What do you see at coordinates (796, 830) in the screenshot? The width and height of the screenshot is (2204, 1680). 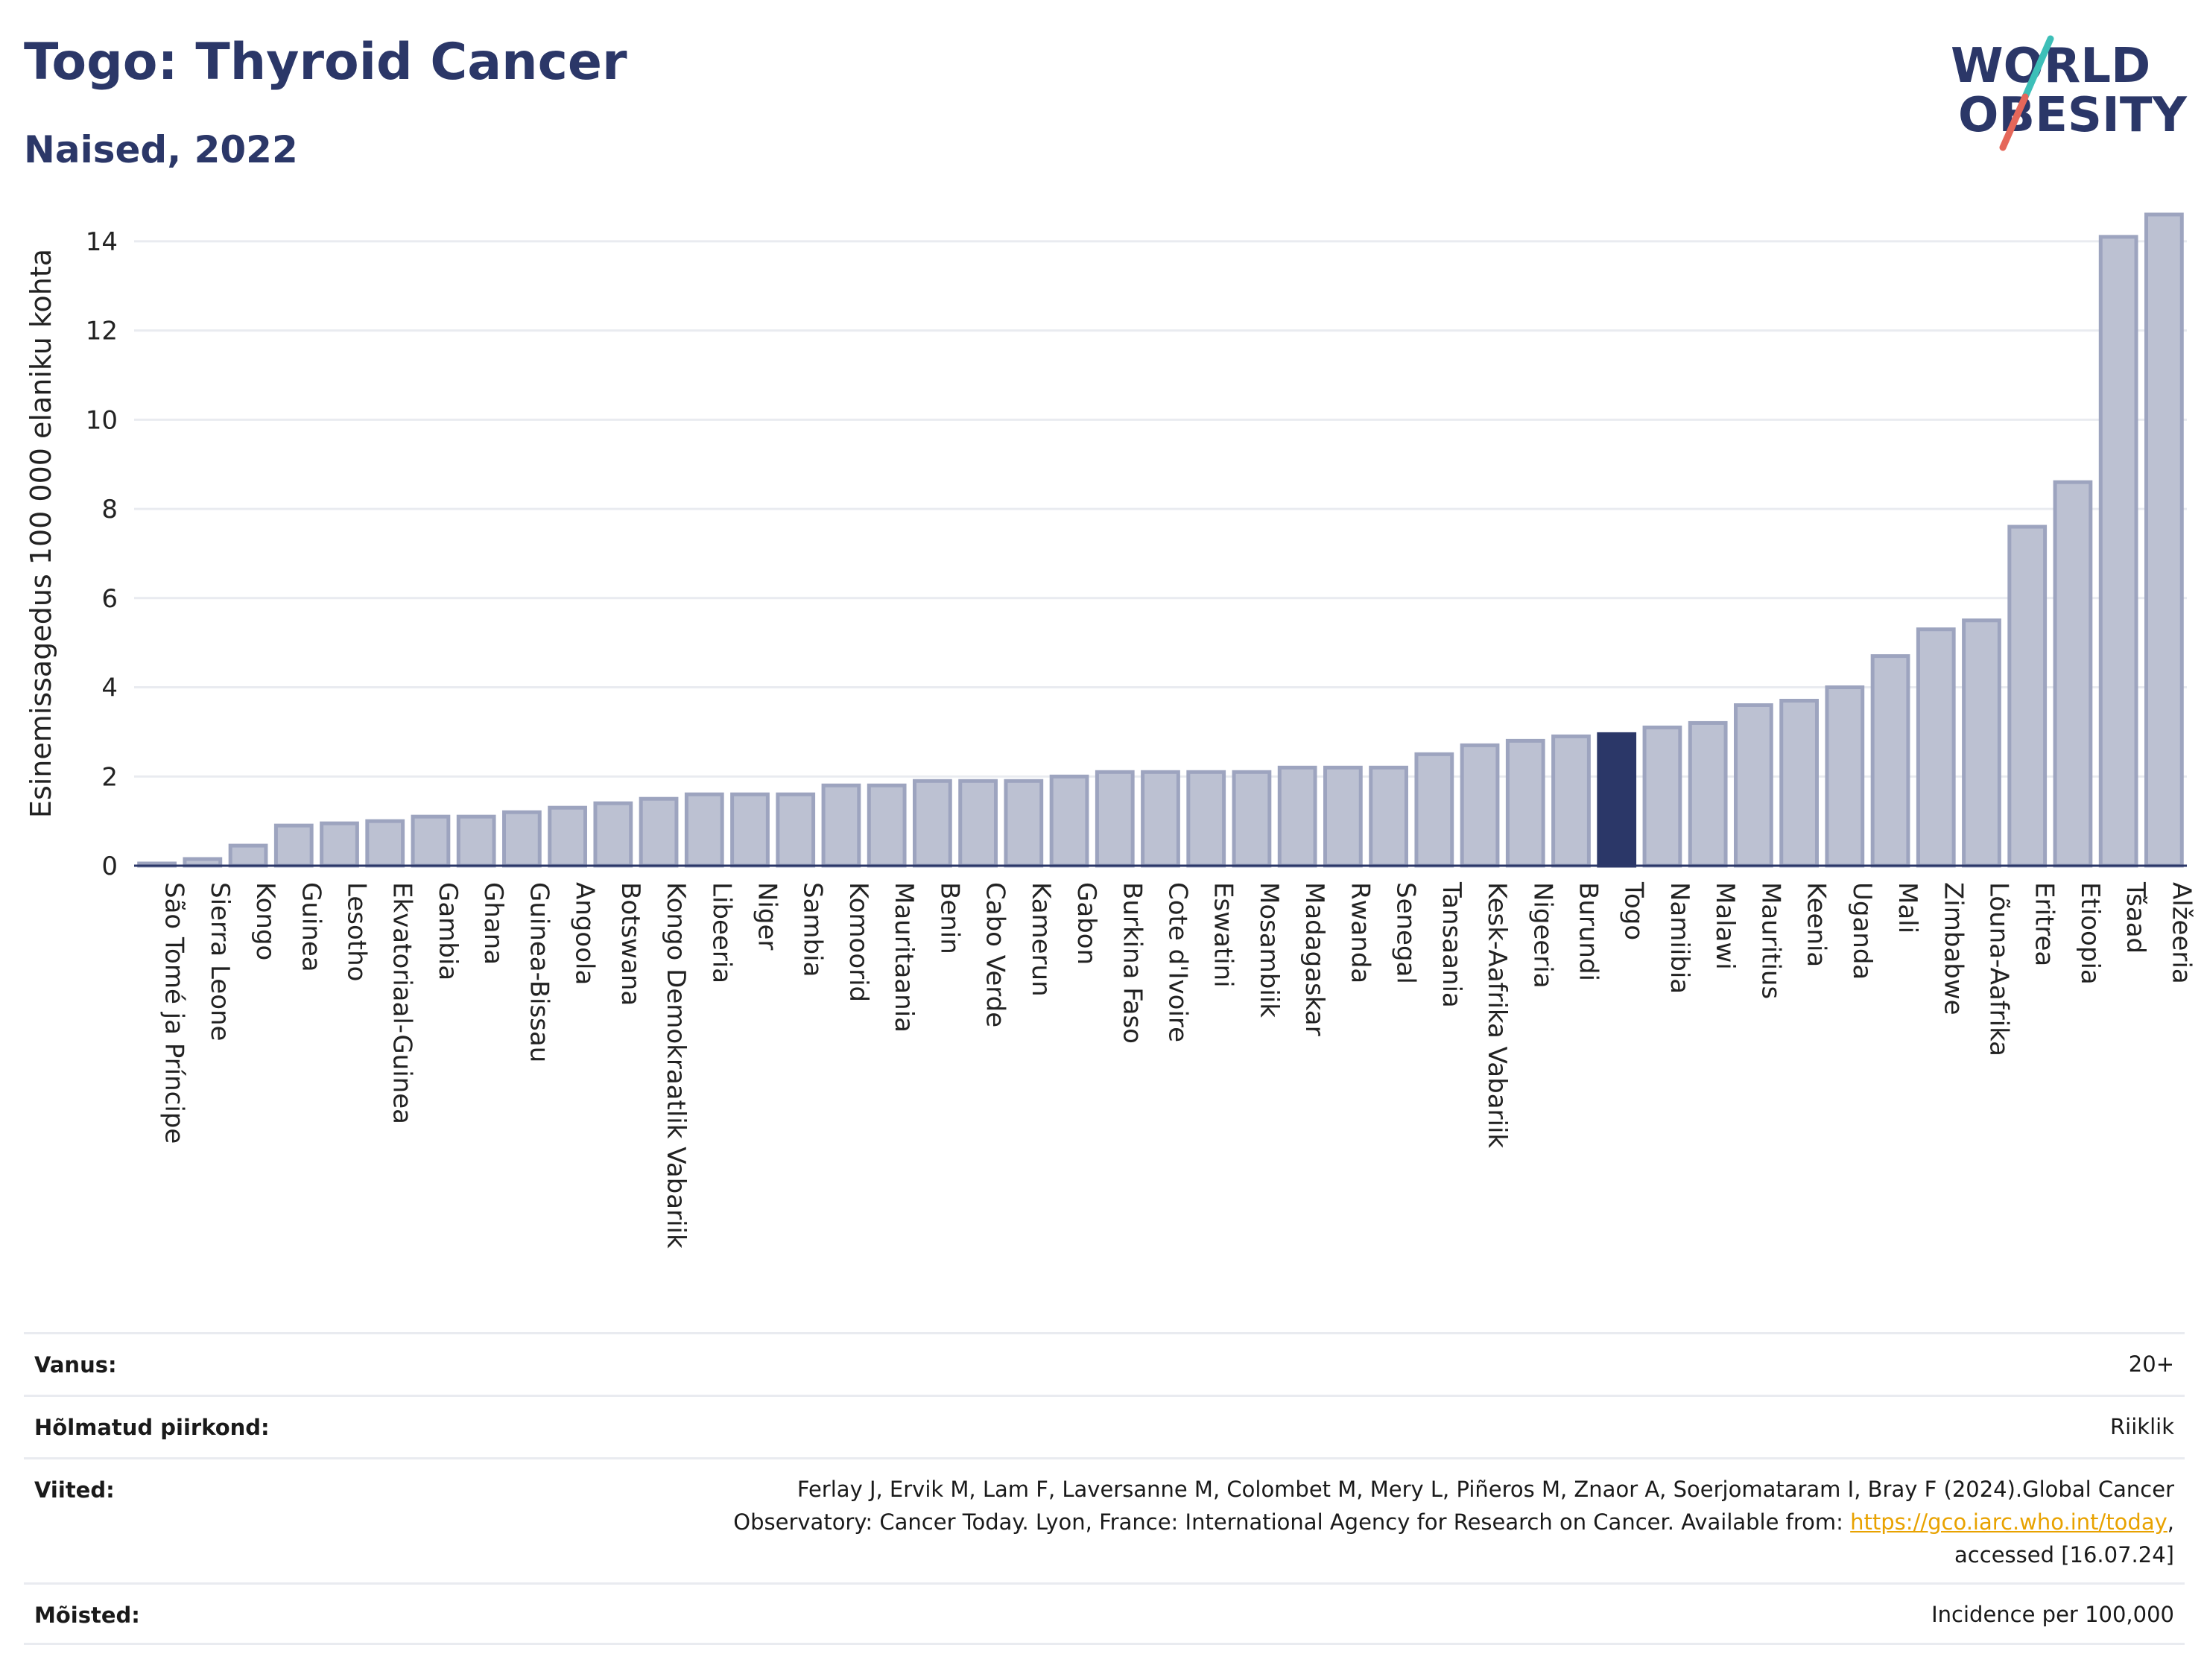 I see `bar-Sambia` at bounding box center [796, 830].